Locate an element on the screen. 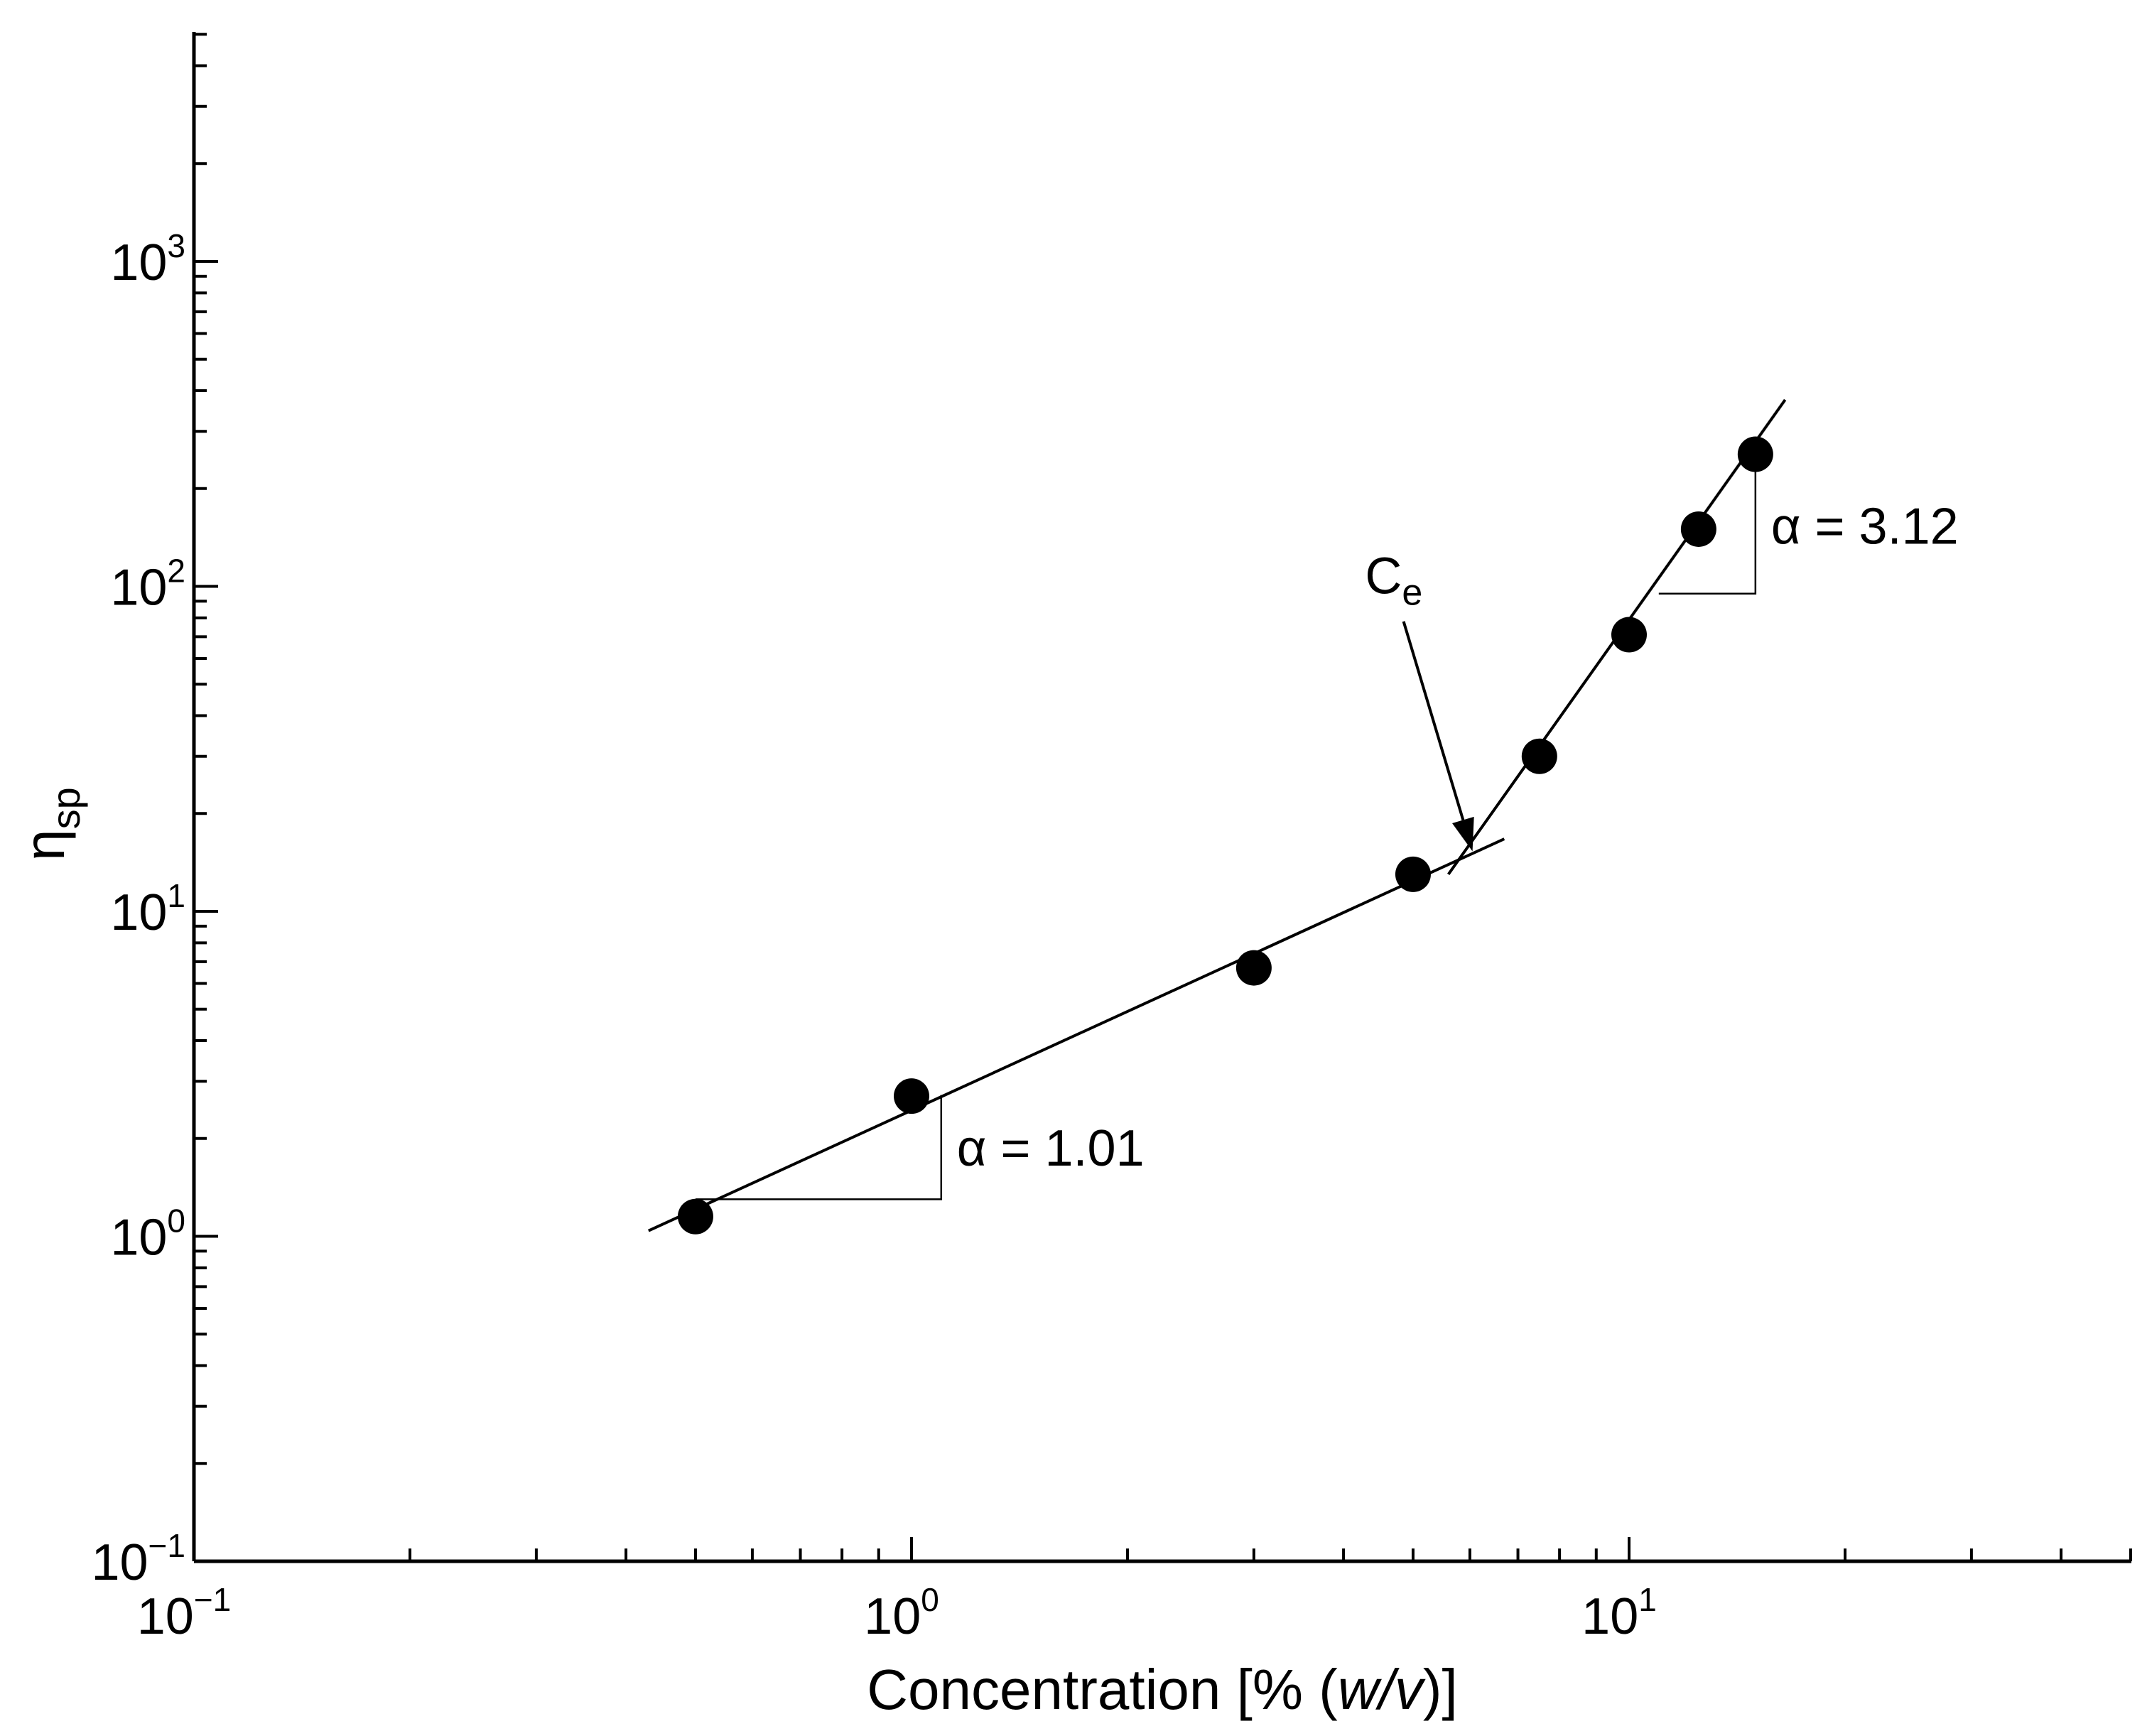  x-tick-label-exp: −1 is located at coordinates (213, 1599).